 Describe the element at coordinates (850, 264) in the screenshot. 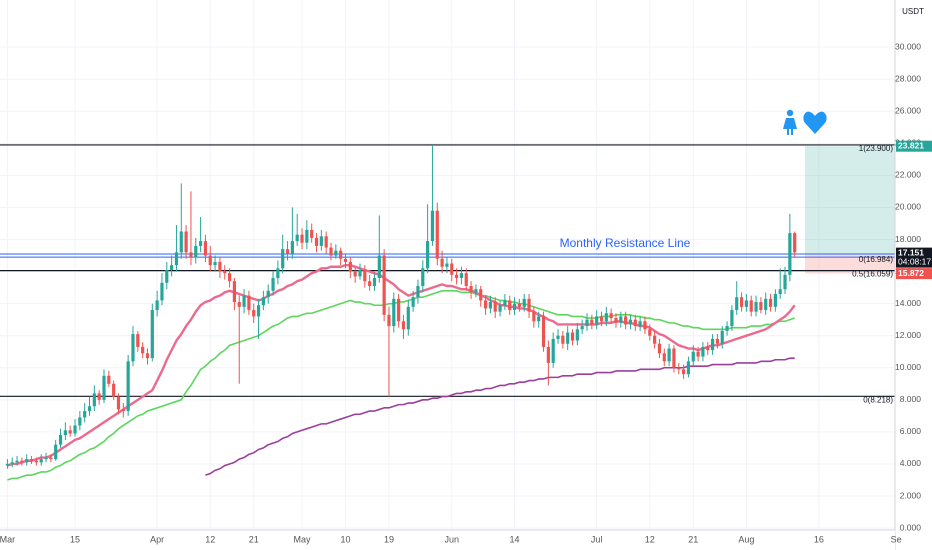

I see `position-loss-zone` at that location.